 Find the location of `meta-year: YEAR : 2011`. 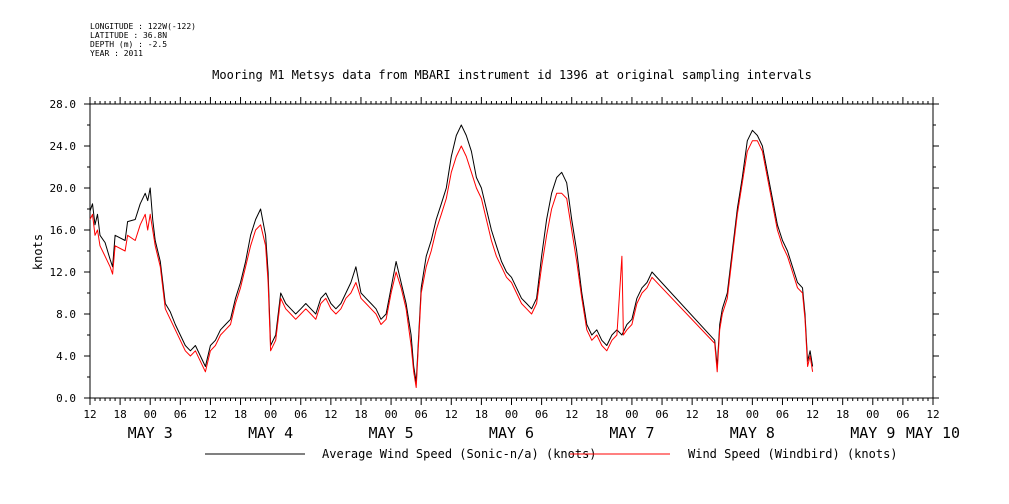

meta-year: YEAR : 2011 is located at coordinates (116, 53).